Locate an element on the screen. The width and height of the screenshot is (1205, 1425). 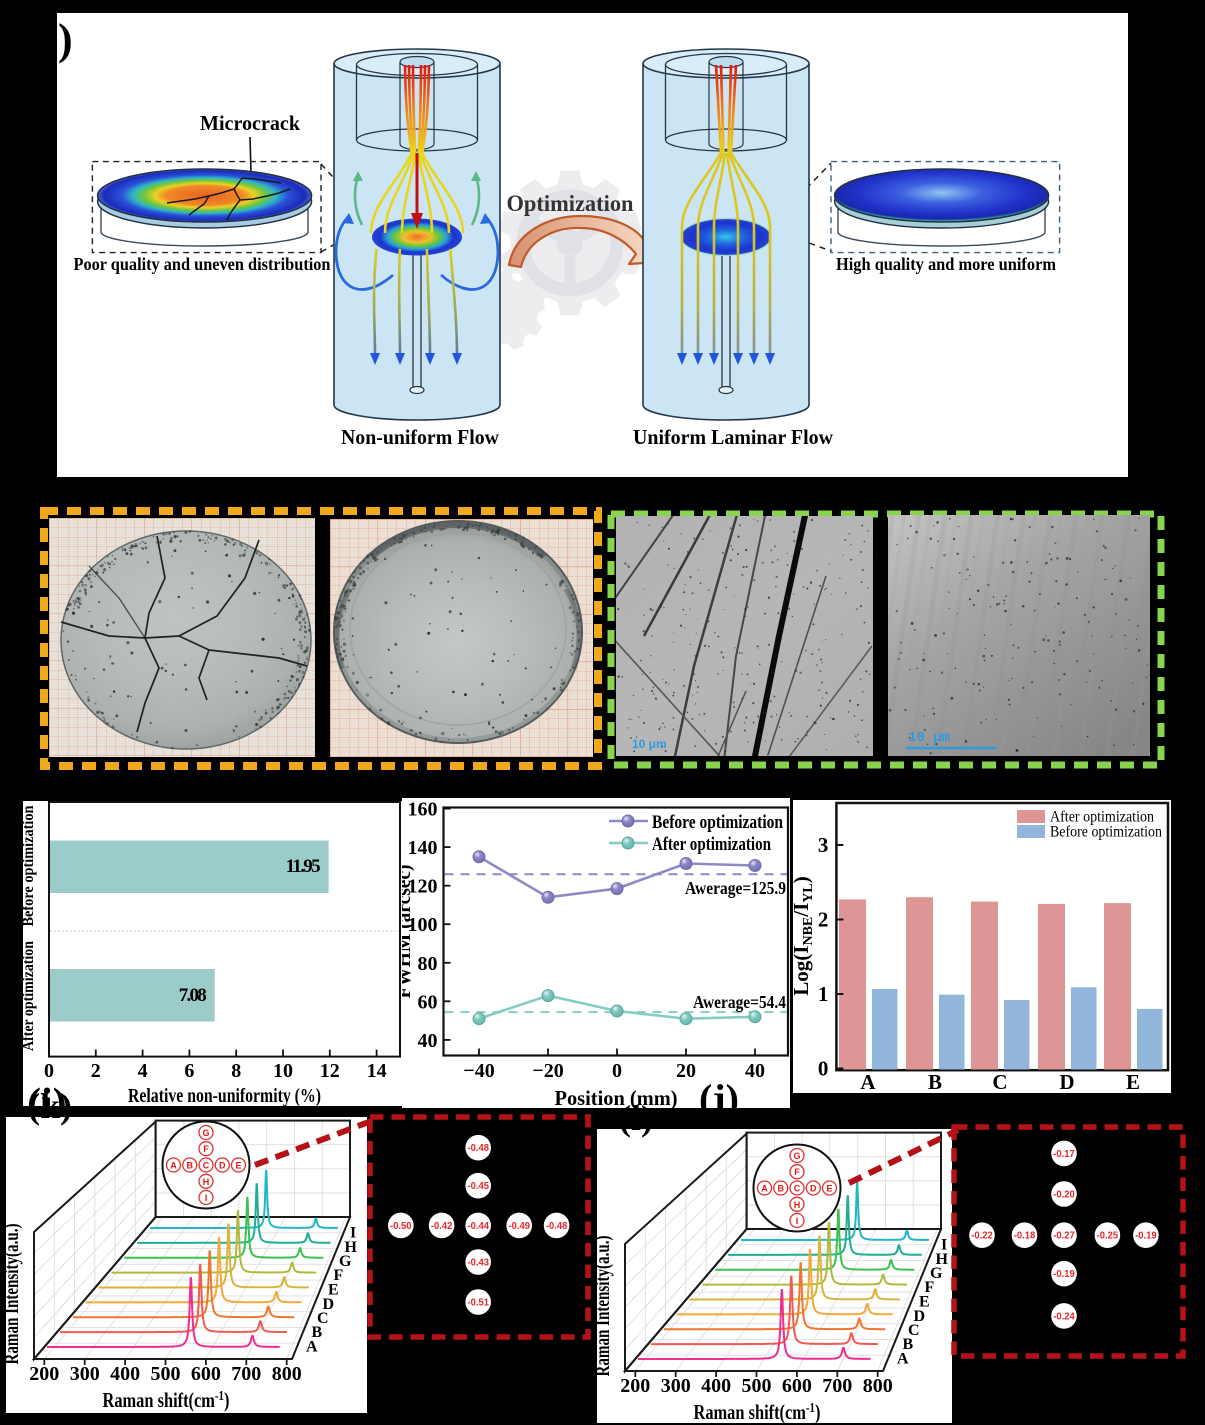
svg-text: High quality and more uniform is located at coordinates (946, 264).